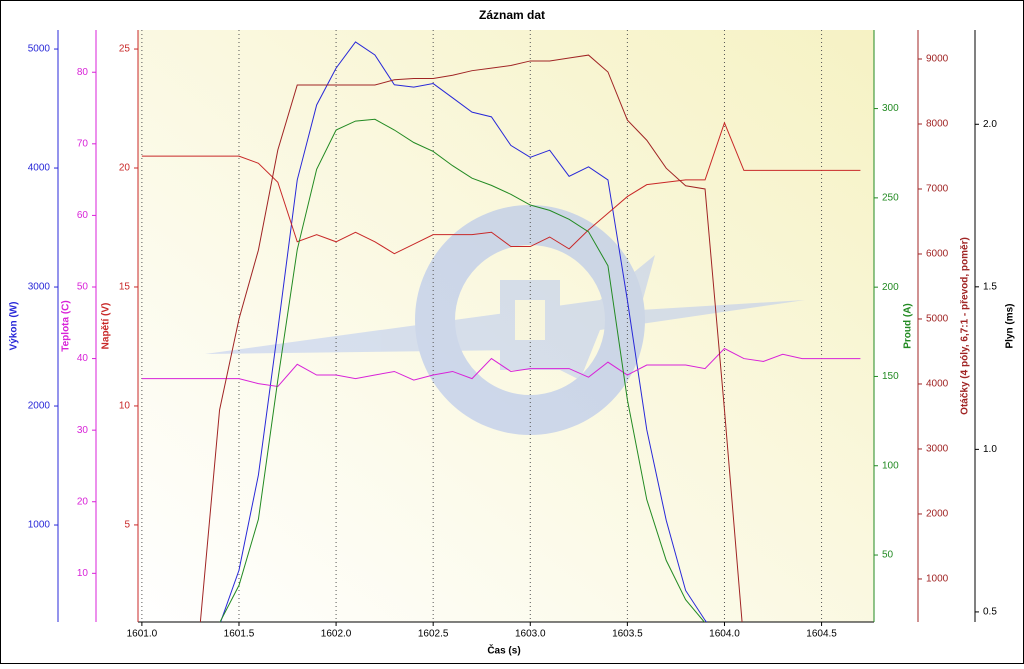 The width and height of the screenshot is (1024, 669). What do you see at coordinates (890, 465) in the screenshot?
I see `y-tick-label: 100` at bounding box center [890, 465].